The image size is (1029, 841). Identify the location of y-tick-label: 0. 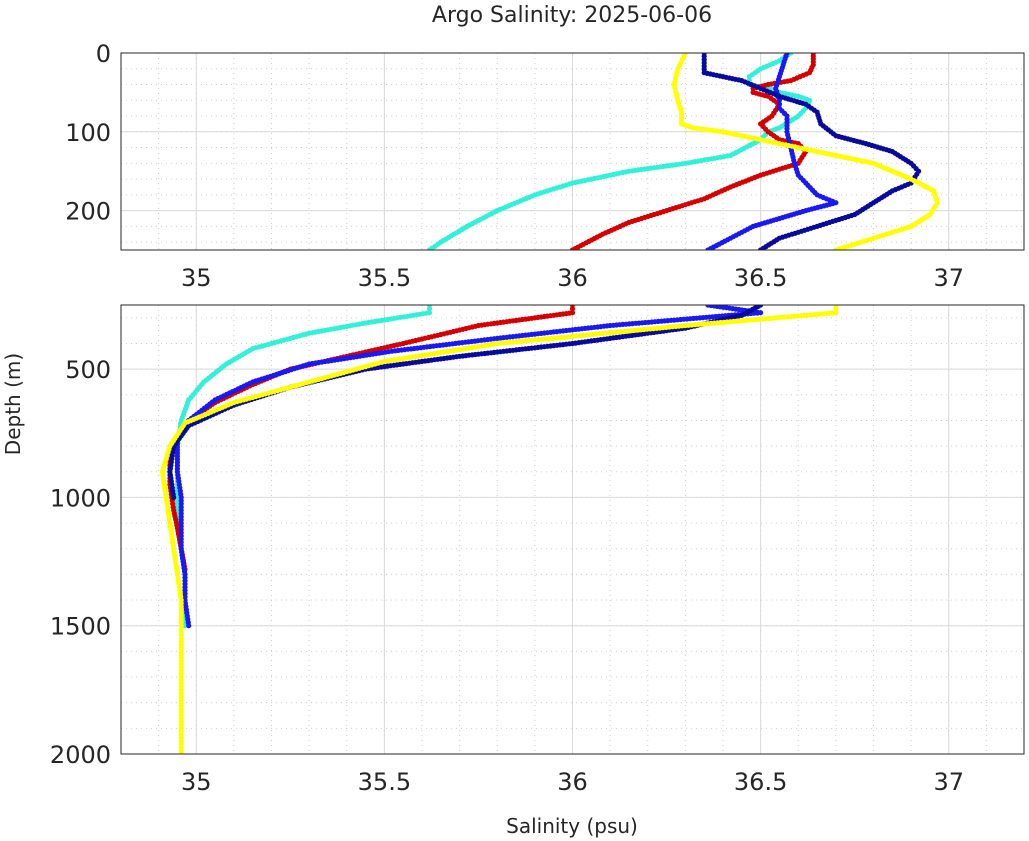
(103, 54).